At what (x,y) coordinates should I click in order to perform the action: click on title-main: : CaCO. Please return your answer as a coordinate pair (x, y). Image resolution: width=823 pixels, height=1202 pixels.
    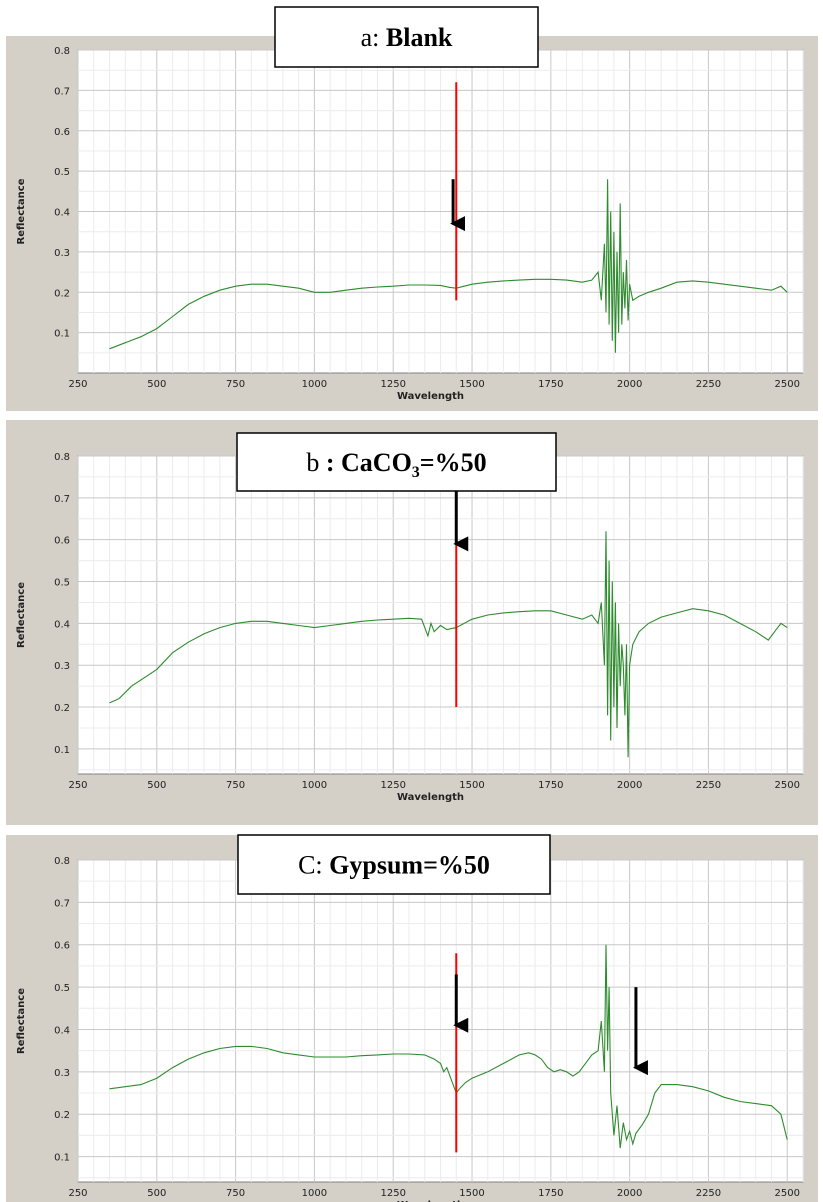
    Looking at the image, I should click on (369, 462).